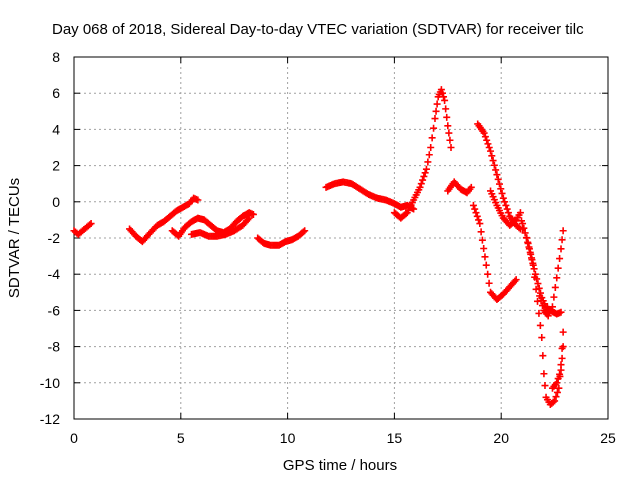  What do you see at coordinates (608, 438) in the screenshot?
I see `x-tick-label: 25` at bounding box center [608, 438].